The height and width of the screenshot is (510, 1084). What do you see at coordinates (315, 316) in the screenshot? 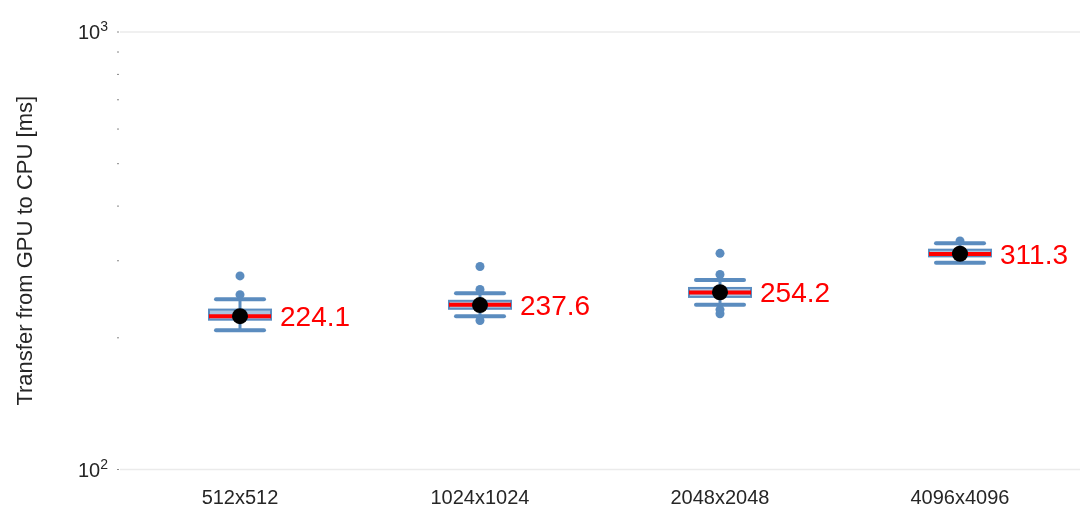
I see `annotation: 224.1` at bounding box center [315, 316].